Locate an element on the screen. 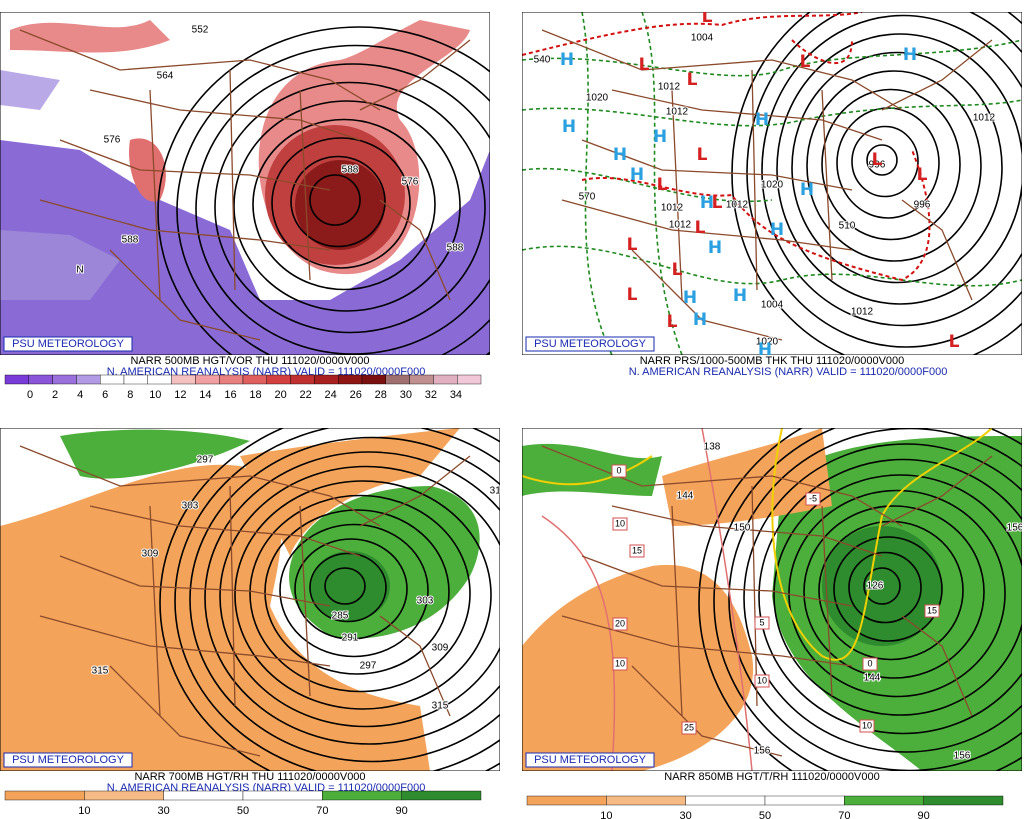 This screenshot has width=1024, height=819. contour-label: 510 is located at coordinates (847, 226).